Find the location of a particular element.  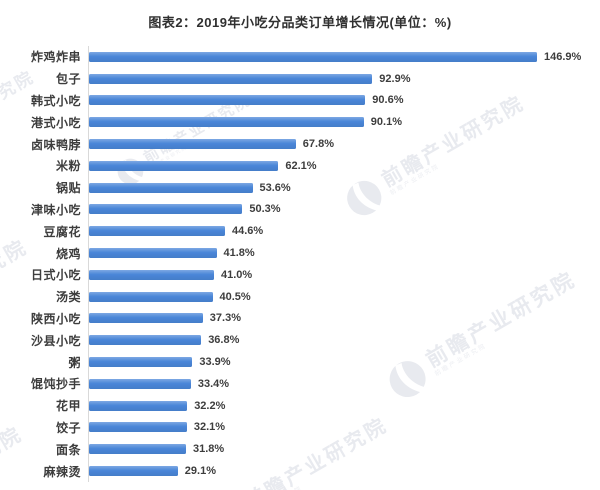

value-label: 40.5% is located at coordinates (235, 296).